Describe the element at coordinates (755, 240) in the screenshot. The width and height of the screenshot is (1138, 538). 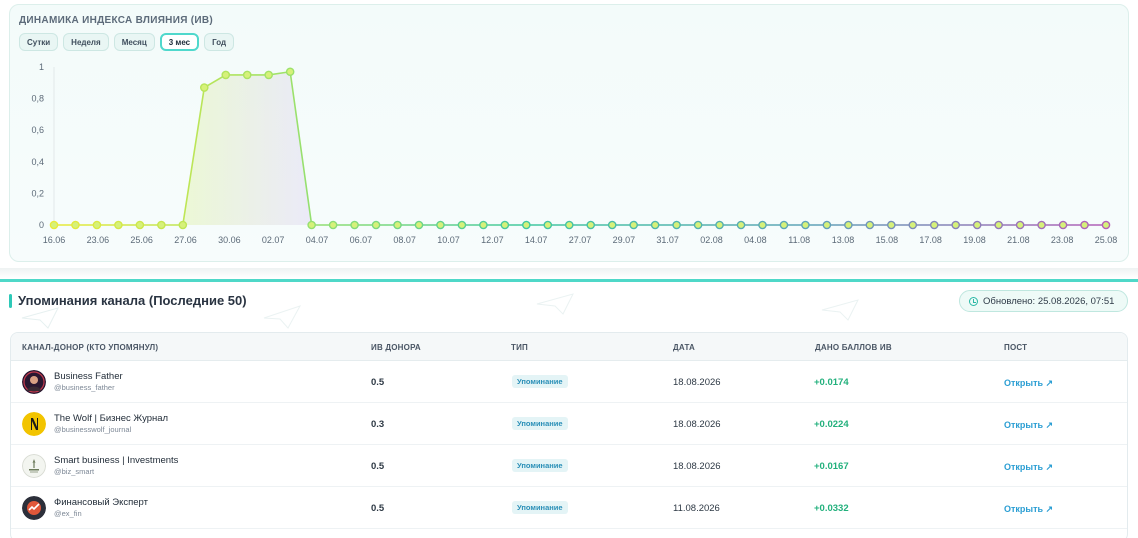
I see `x-tick-label: 04.08` at that location.